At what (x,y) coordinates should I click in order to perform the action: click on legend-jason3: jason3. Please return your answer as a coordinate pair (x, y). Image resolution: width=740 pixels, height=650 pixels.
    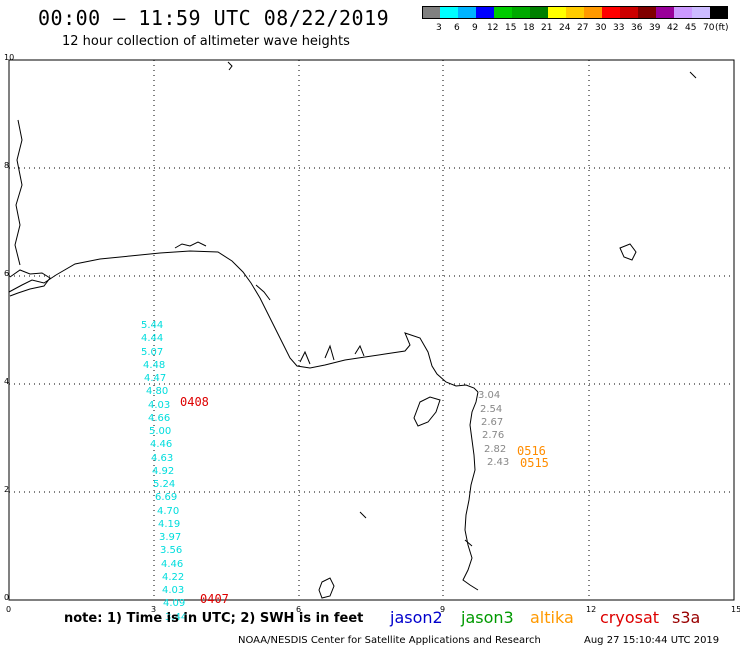
    Looking at the image, I should click on (487, 617).